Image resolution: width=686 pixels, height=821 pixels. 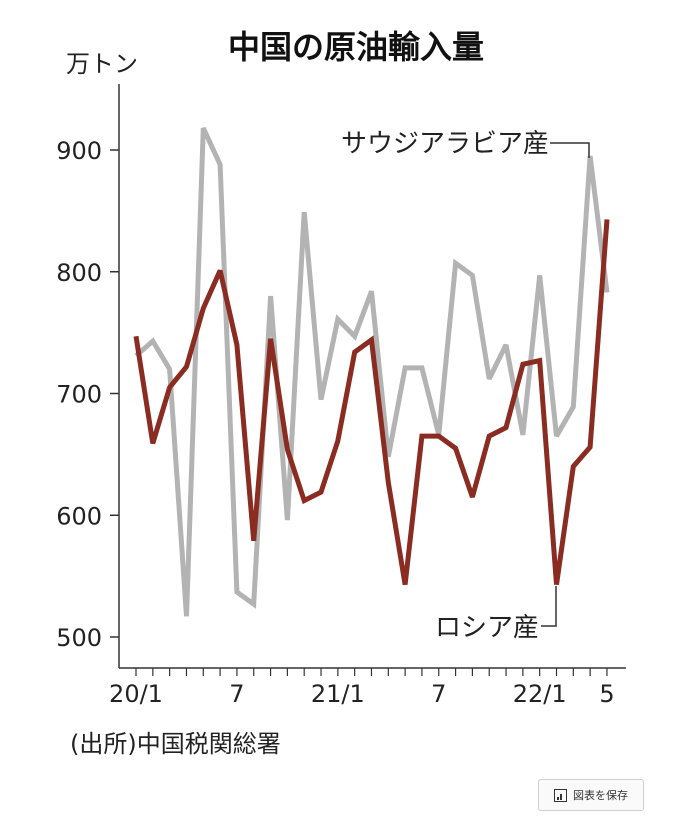 I want to click on leader-russia, so click(x=549, y=606).